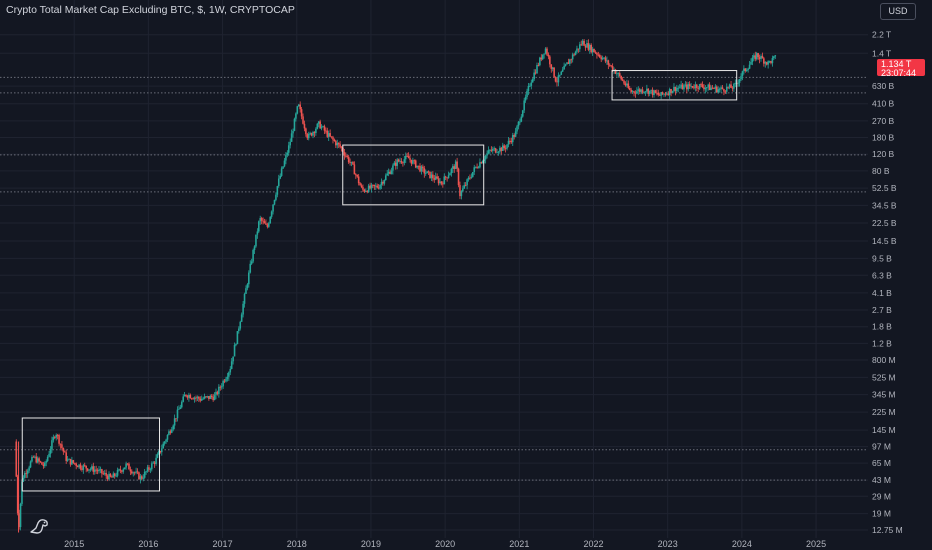 Image resolution: width=932 pixels, height=550 pixels. What do you see at coordinates (883, 138) in the screenshot?
I see `price-tick-label: 180 B` at bounding box center [883, 138].